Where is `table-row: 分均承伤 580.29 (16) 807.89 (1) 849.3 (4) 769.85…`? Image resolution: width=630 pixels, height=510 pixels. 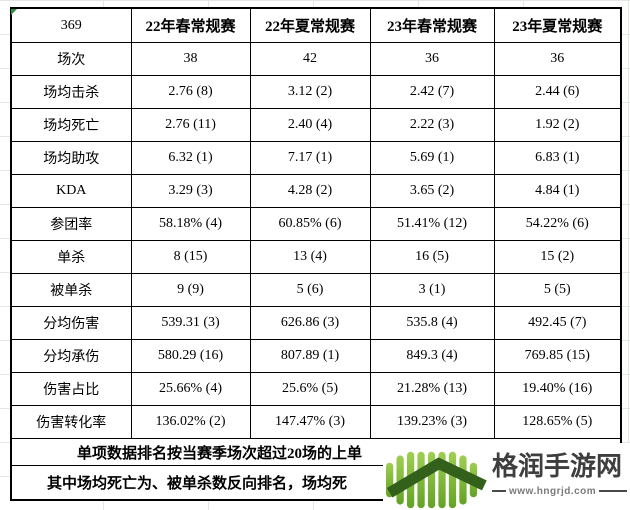
table-row: 分均承伤 580.29 (16) 807.89 (1) 849.3 (4) 769.85… is located at coordinates (316, 356).